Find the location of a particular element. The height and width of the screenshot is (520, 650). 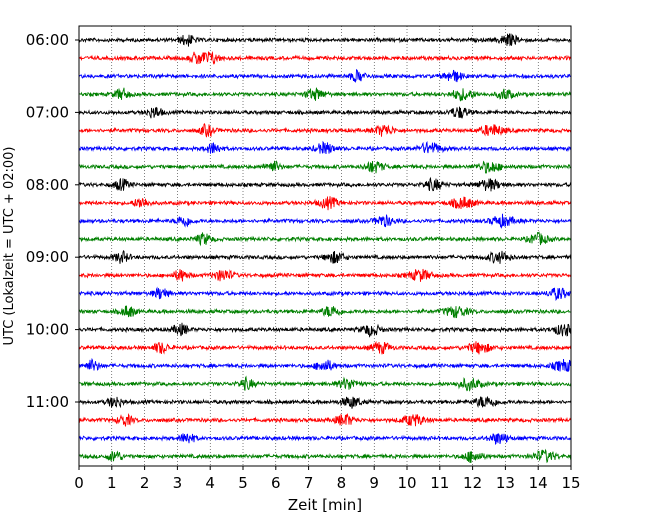

y-axis-label: UTC (Lokalzeit = UTC + 02:00) is located at coordinates (9, 246).